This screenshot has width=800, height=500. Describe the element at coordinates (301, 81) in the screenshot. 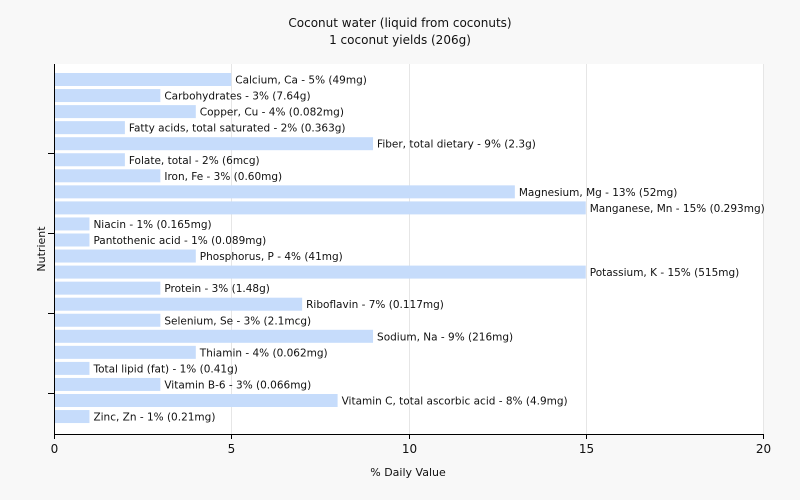

I see `bar-label: Calcium, Ca - 5% (49mg)` at that location.